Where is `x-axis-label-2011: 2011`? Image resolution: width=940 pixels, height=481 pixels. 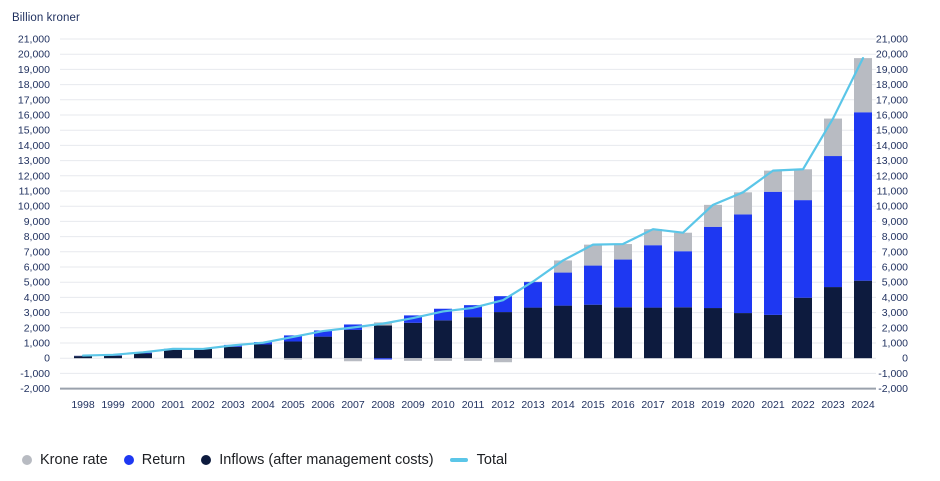
x-axis-label-2011: 2011 is located at coordinates (473, 405).